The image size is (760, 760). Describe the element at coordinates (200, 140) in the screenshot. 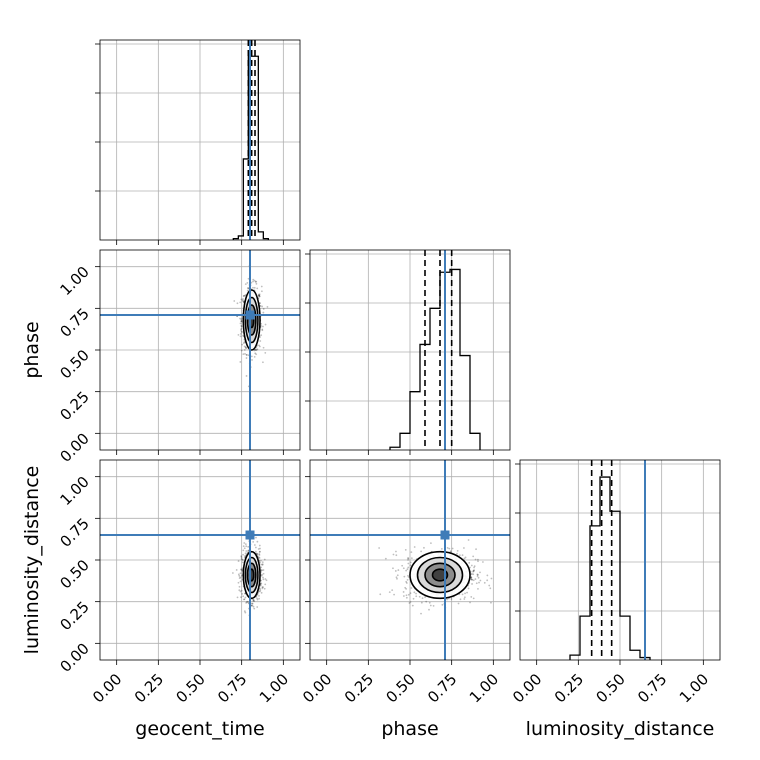

I see `panel-content` at that location.